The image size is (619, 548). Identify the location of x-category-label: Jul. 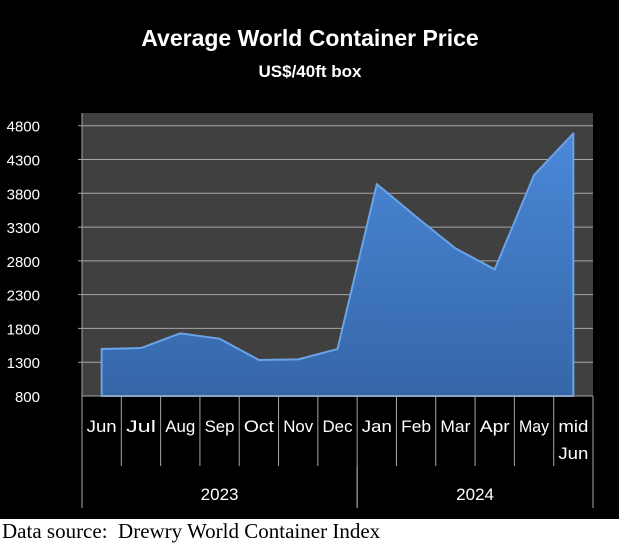
(141, 426).